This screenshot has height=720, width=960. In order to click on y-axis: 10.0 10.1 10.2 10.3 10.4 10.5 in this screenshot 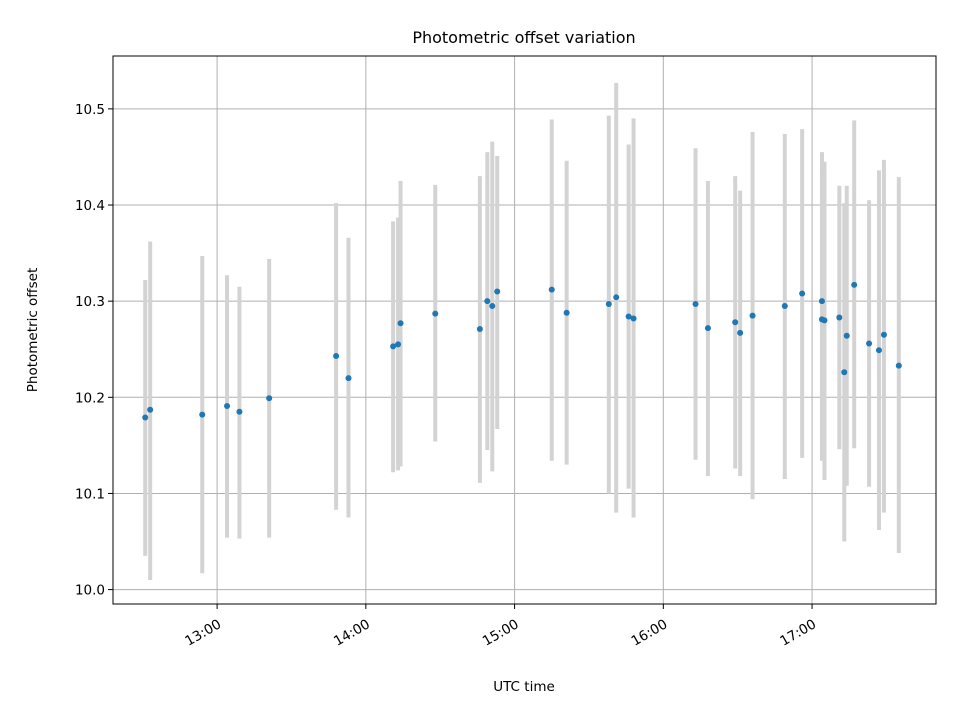, I will do `click(94, 350)`.